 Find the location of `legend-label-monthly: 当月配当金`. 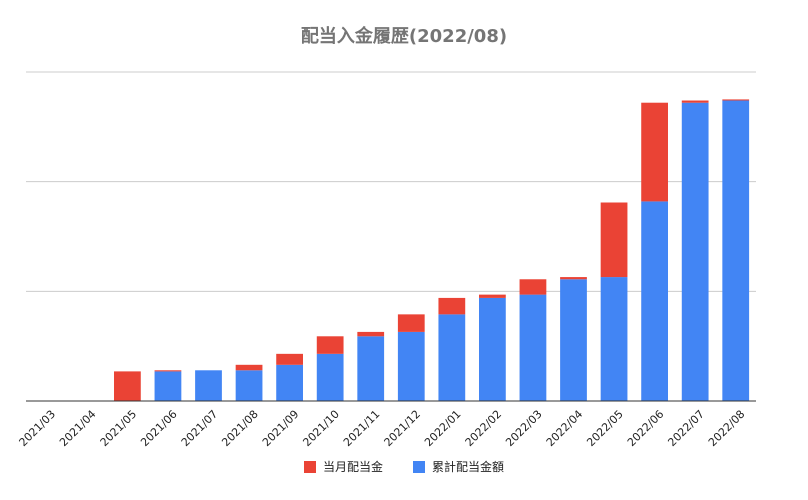

legend-label-monthly: 当月配当金 is located at coordinates (352, 467).